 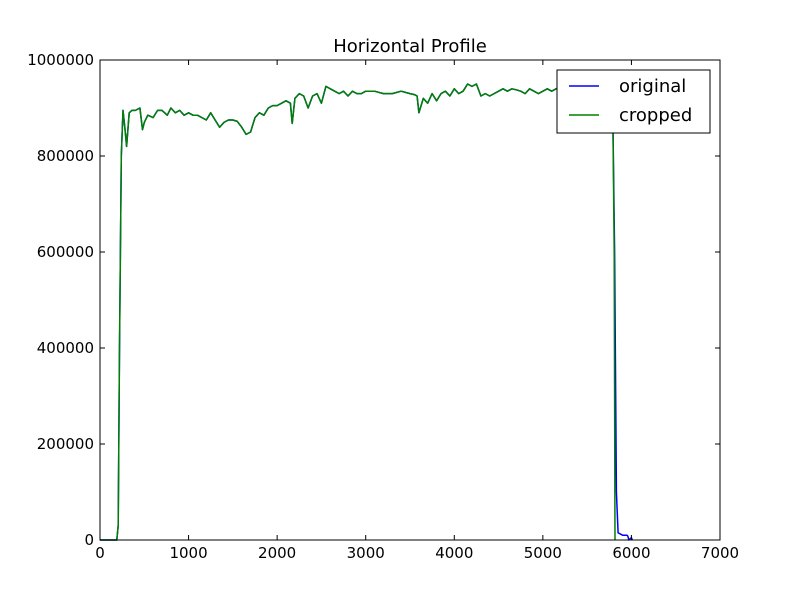 I want to click on x-tick-label: 0, so click(x=100, y=553).